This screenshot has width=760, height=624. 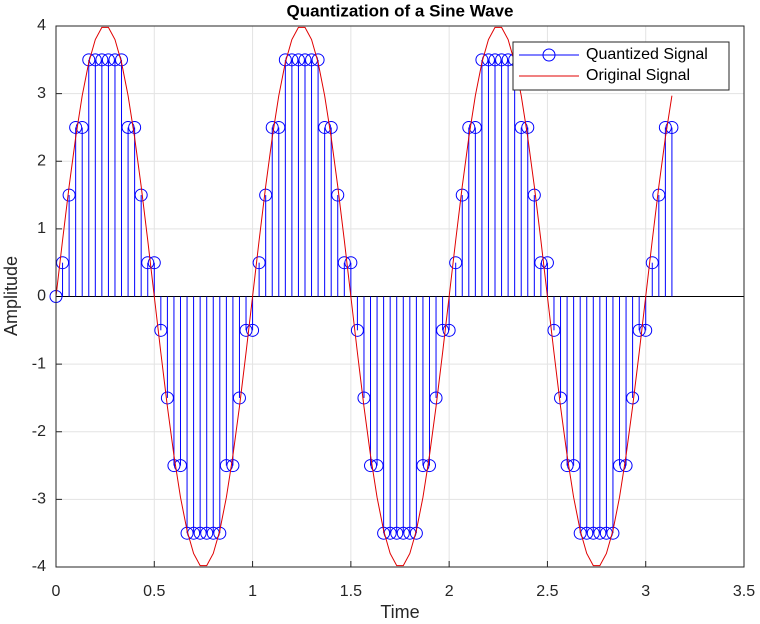 I want to click on x-tick-label: 2.5, so click(x=547, y=591).